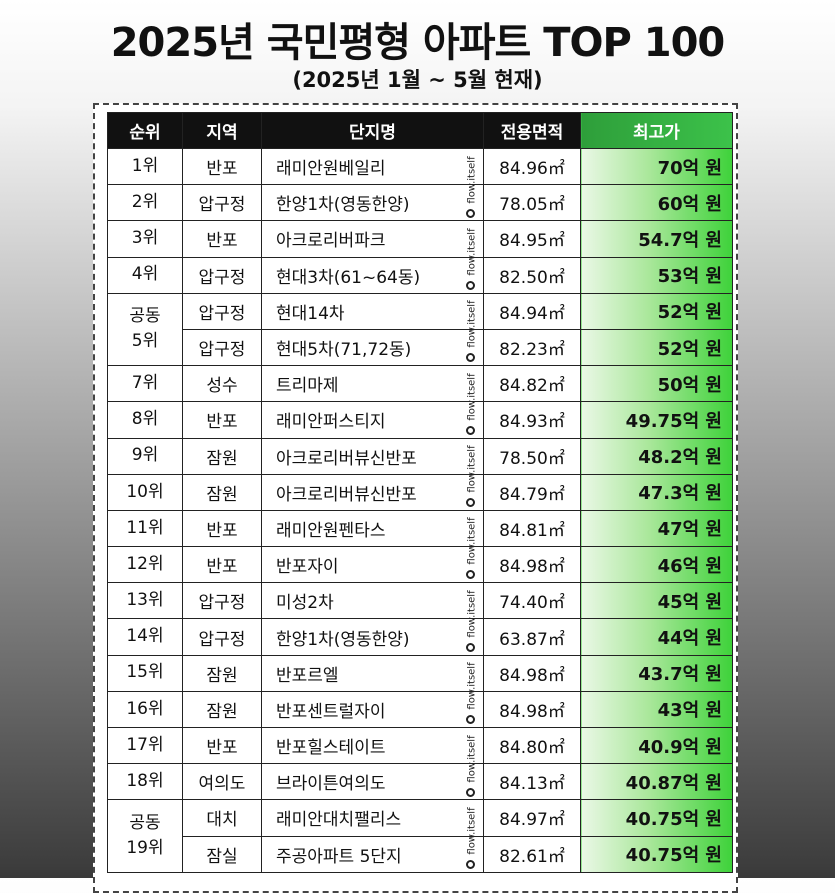 The image size is (835, 893). I want to click on price-cell: 50억 원, so click(656, 384).